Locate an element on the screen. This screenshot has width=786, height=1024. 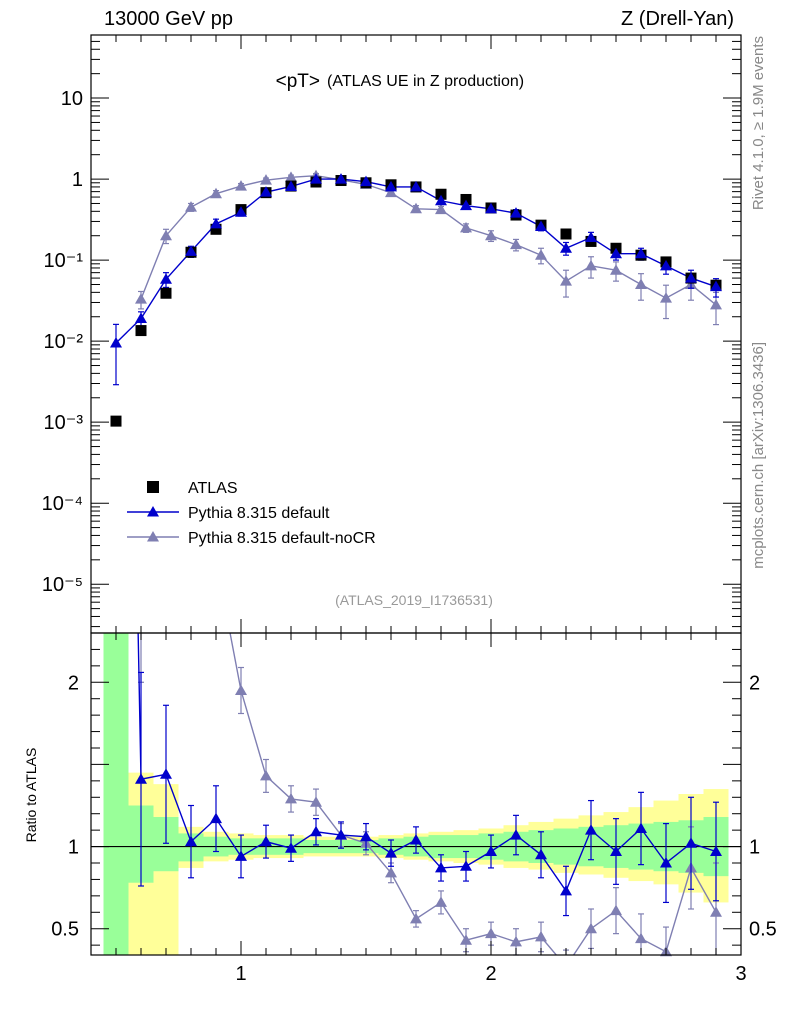
side-label-top: Rivet 4.1.0, ≥ 1.9M events is located at coordinates (758, 123).